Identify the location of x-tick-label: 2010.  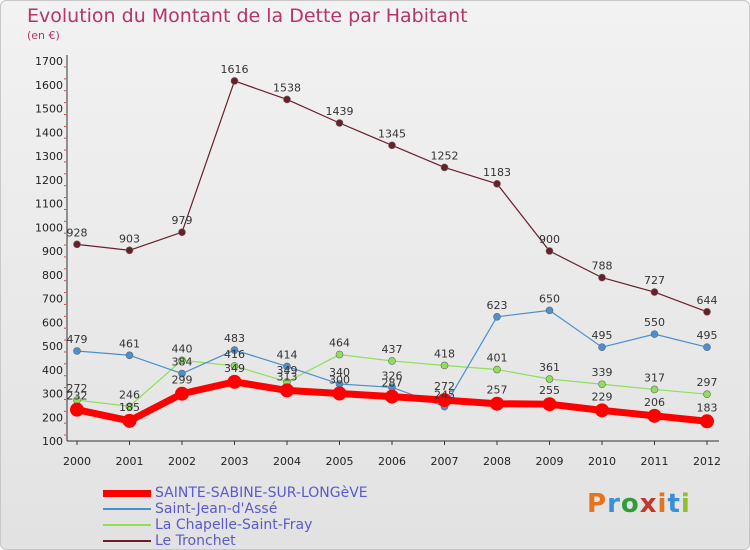
(602, 461).